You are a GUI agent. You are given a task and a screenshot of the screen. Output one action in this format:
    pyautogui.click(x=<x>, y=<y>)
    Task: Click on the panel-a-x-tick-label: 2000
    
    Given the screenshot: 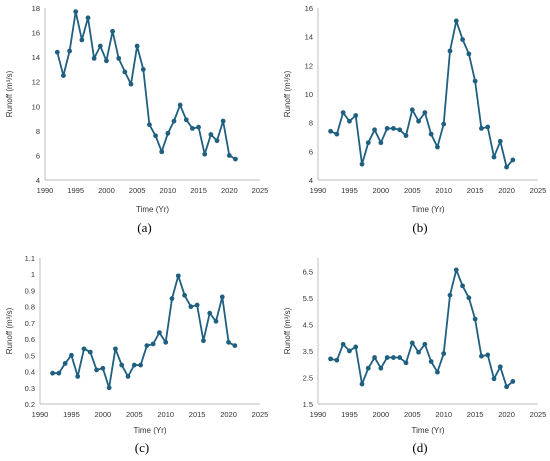 What is the action you would take?
    pyautogui.click(x=106, y=190)
    